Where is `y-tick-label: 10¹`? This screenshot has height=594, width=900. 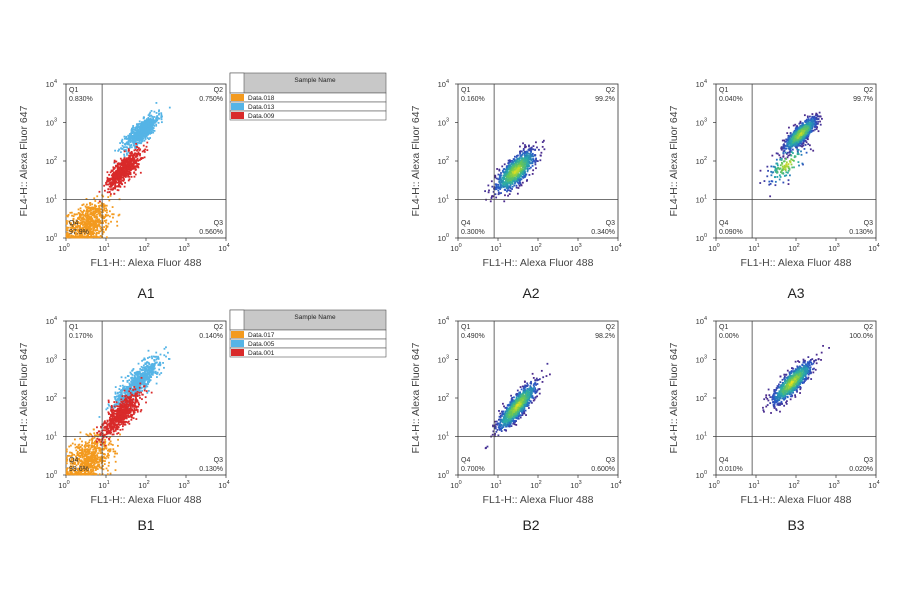 y-tick-label: 10¹ is located at coordinates (701, 200).